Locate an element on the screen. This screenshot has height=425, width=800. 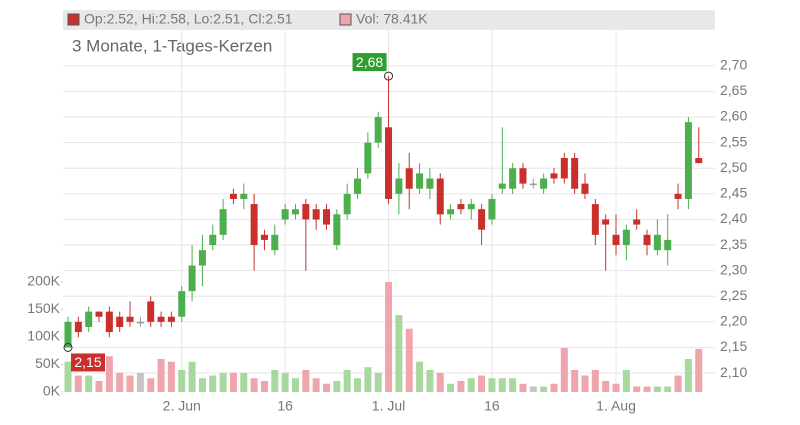
y-tick-label: 2,60 is located at coordinates (733, 116).